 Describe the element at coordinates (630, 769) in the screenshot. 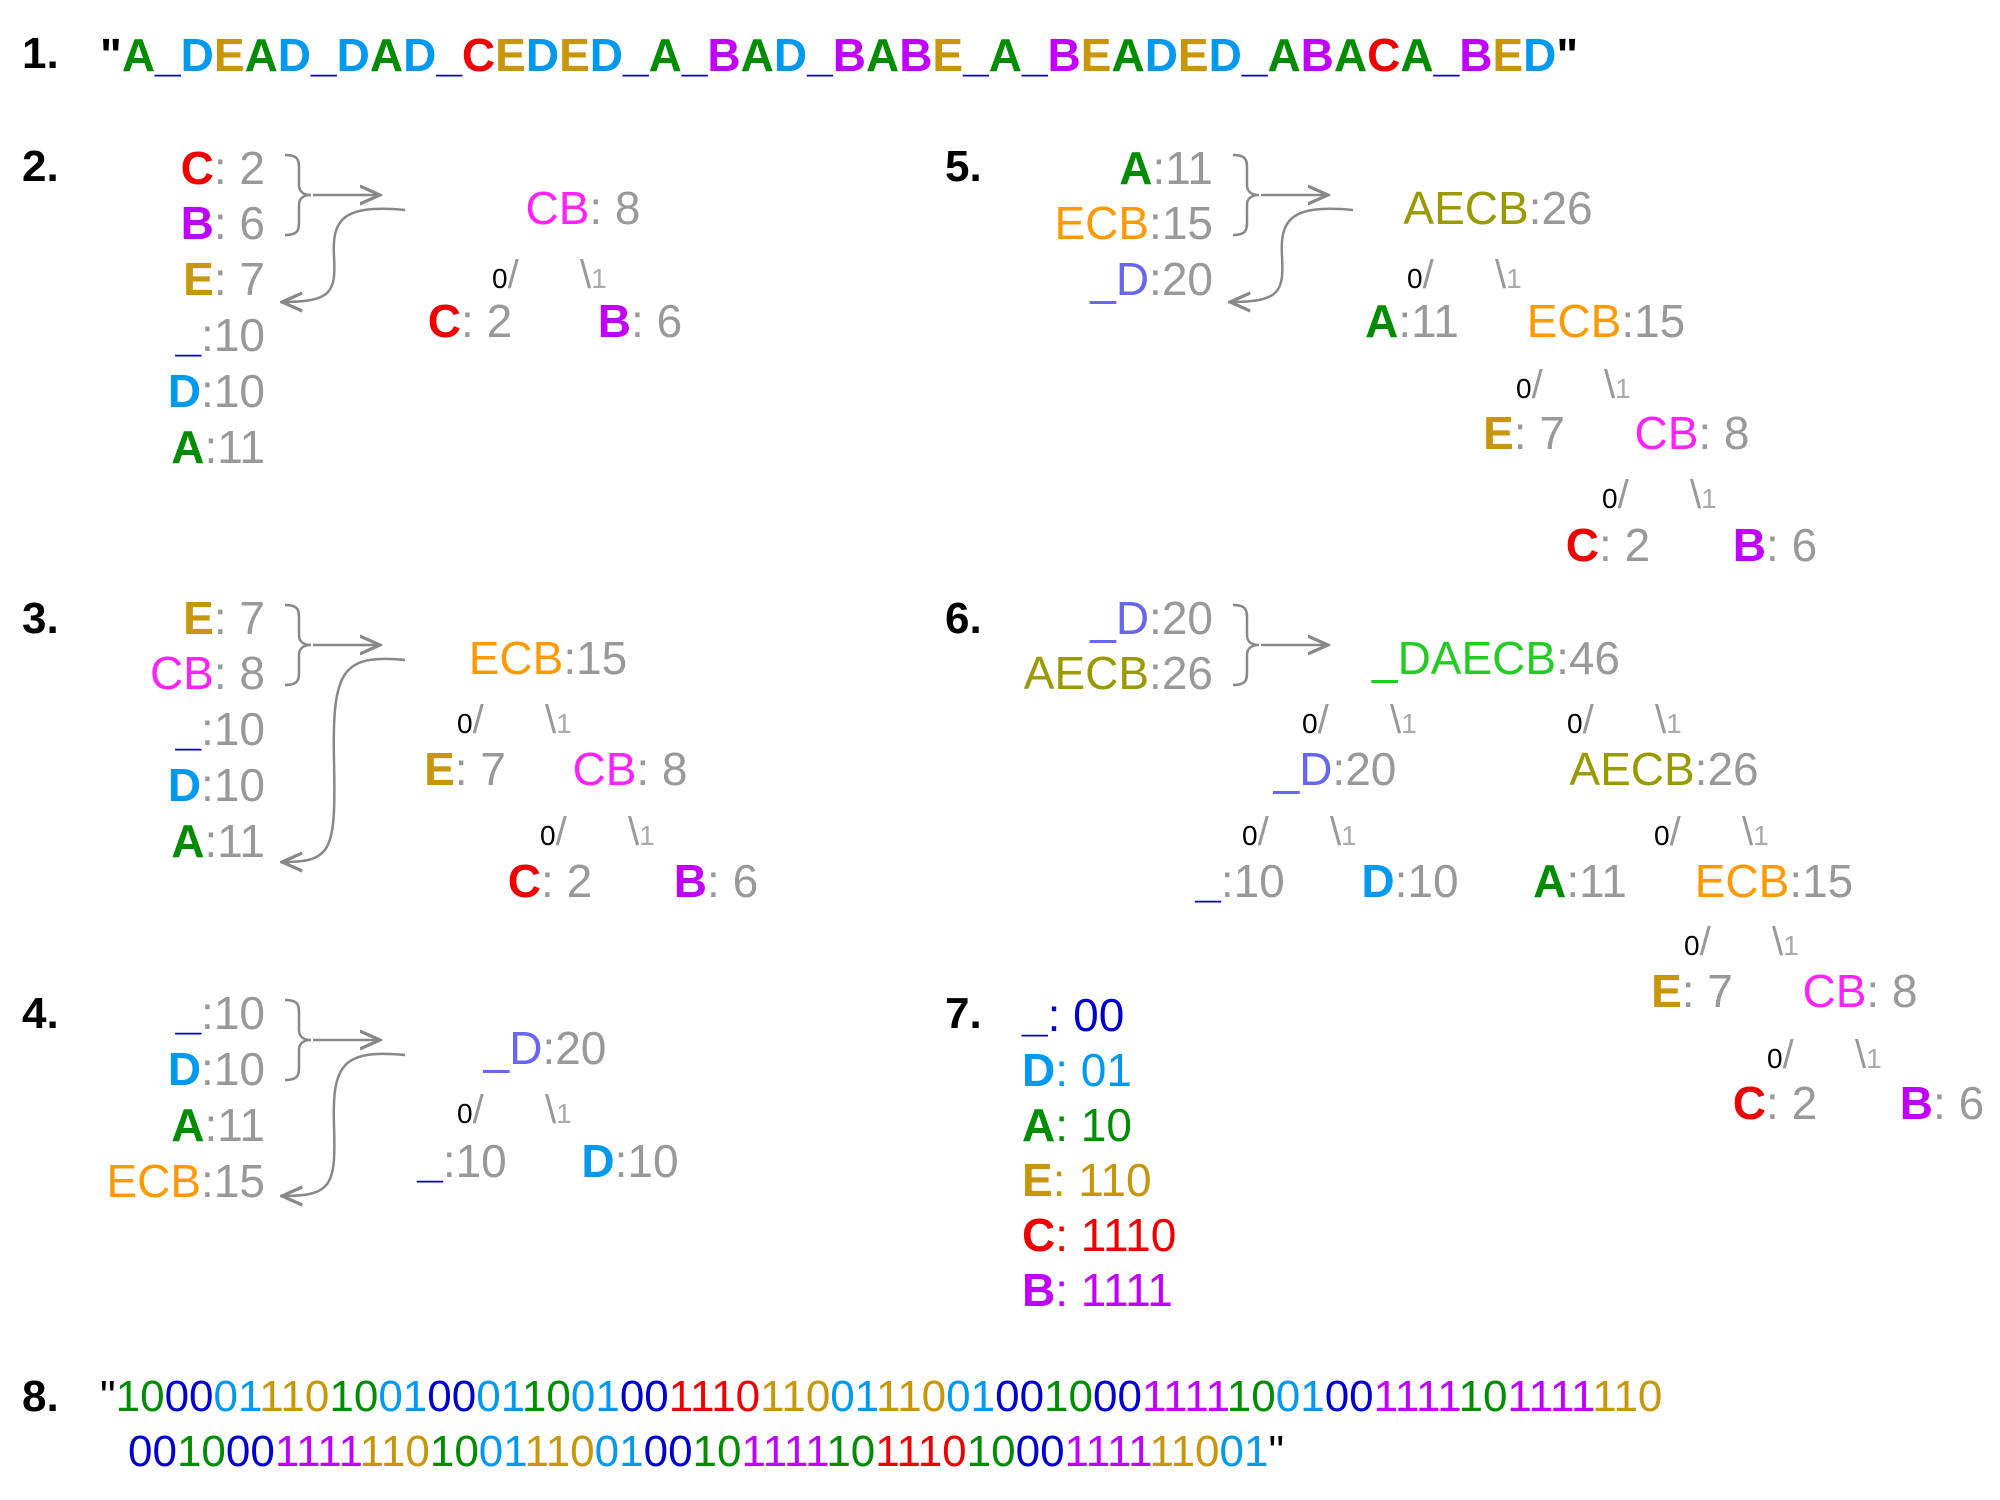

I see `node-cb: CB: 8` at that location.